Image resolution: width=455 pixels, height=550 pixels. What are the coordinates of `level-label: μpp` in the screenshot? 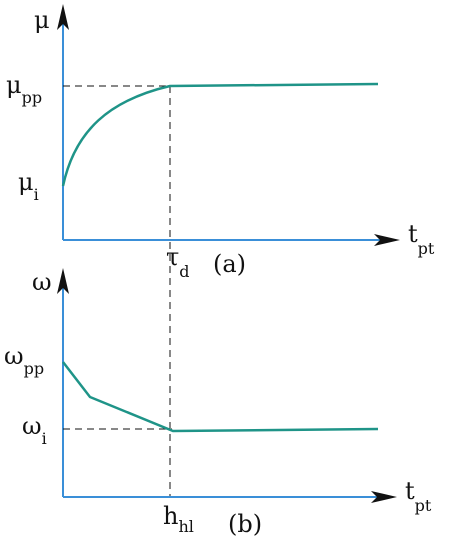 It's located at (24, 89).